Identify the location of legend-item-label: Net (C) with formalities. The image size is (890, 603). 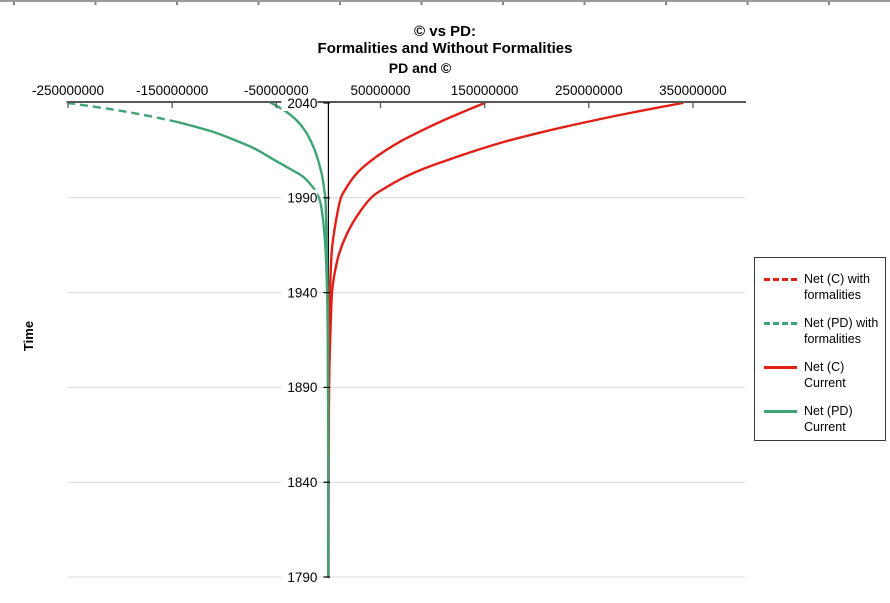
(837, 287).